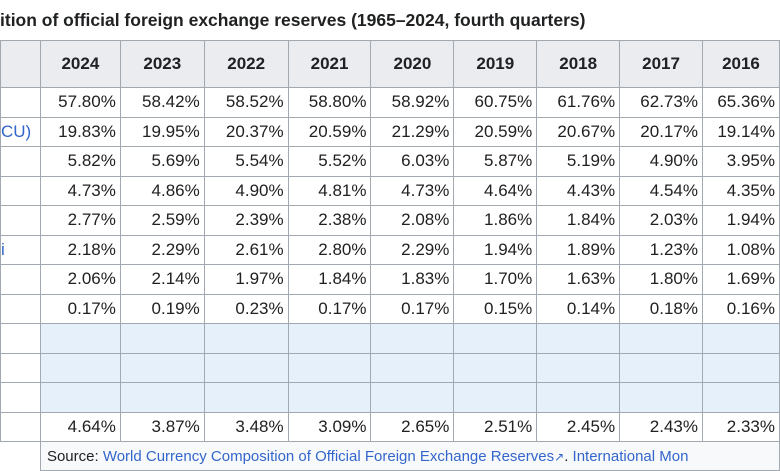 This screenshot has width=780, height=471. What do you see at coordinates (661, 131) in the screenshot?
I see `table-cell: 20.17%` at bounding box center [661, 131].